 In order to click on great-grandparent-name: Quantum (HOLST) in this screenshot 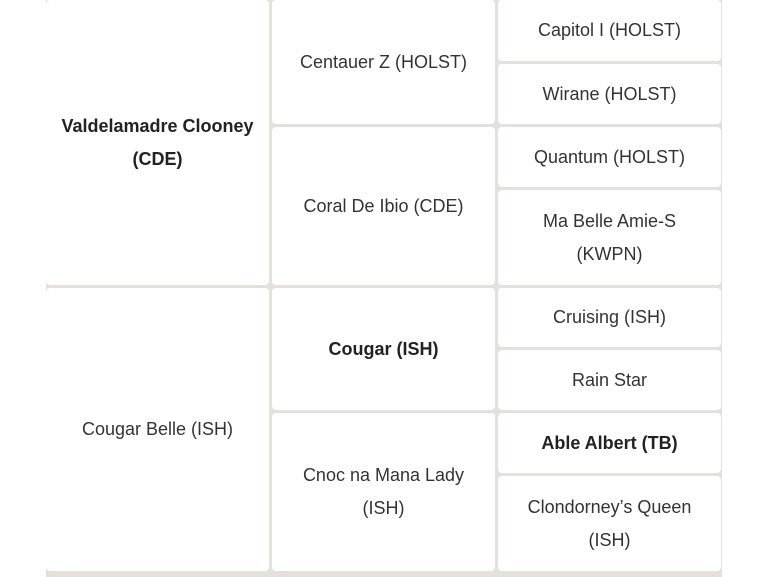, I will do `click(609, 156)`.